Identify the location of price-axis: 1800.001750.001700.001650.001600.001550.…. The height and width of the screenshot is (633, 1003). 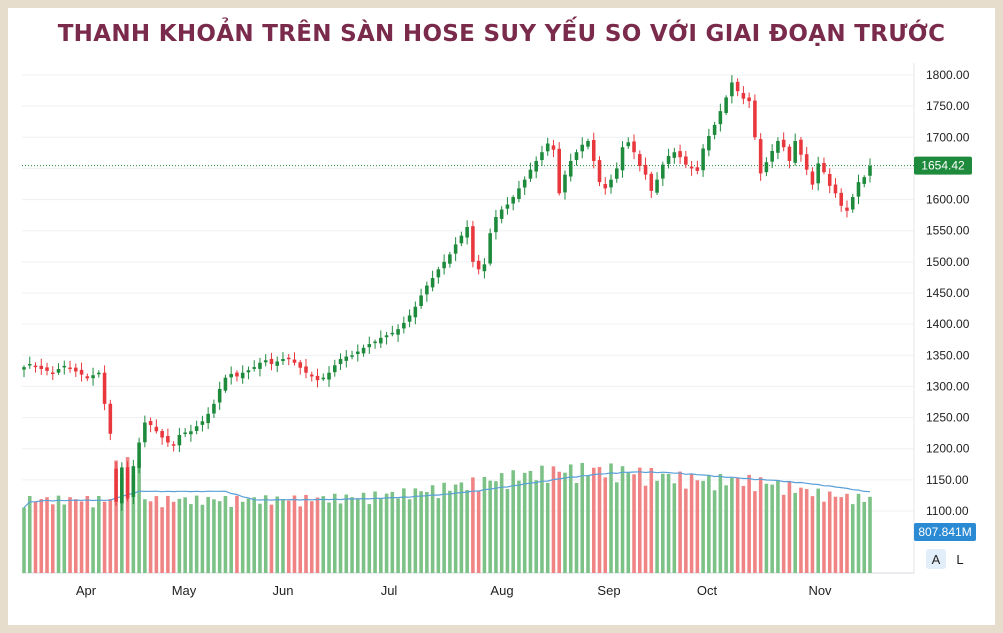
(948, 293).